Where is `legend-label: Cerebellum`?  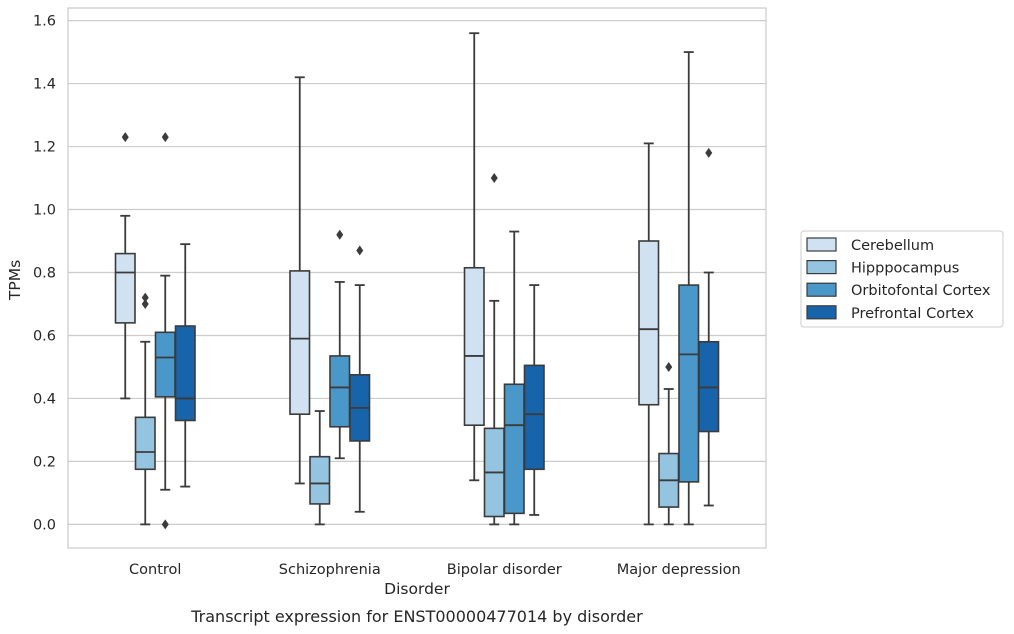 legend-label: Cerebellum is located at coordinates (892, 246).